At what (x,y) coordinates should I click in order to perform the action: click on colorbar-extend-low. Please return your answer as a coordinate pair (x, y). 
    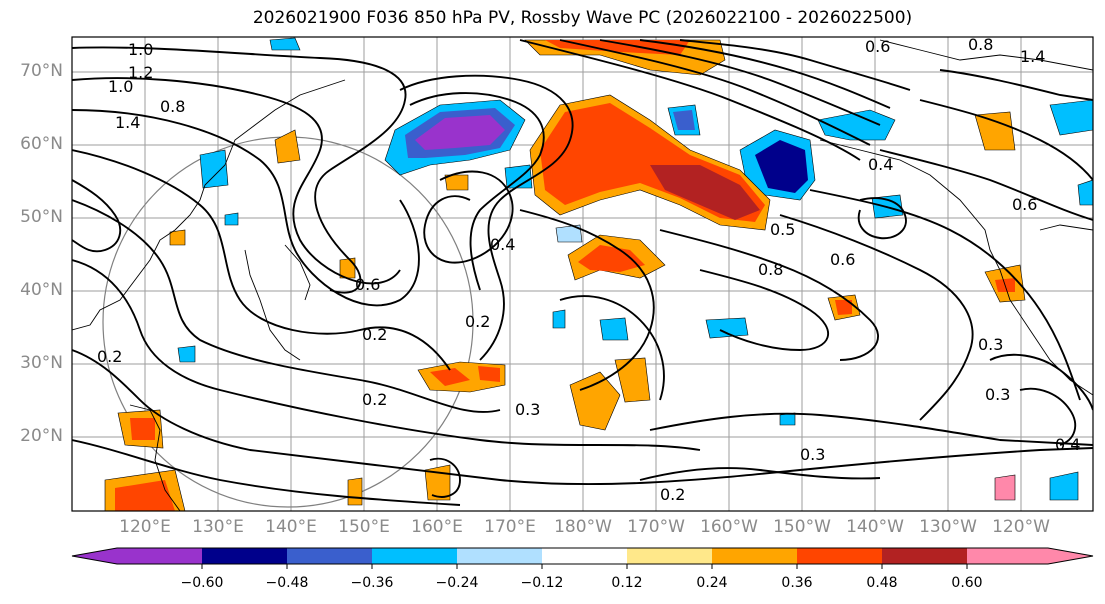
    Looking at the image, I should click on (94, 556).